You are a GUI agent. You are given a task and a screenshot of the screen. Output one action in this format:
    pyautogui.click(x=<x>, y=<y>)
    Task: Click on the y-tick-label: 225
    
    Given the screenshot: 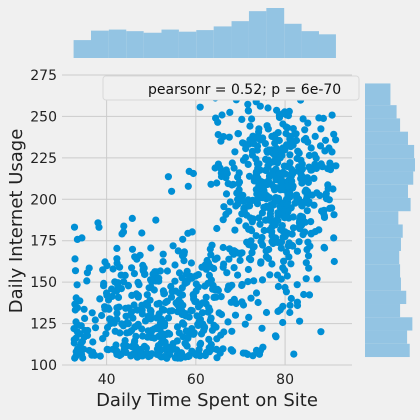 What is the action you would take?
    pyautogui.click(x=43, y=159)
    